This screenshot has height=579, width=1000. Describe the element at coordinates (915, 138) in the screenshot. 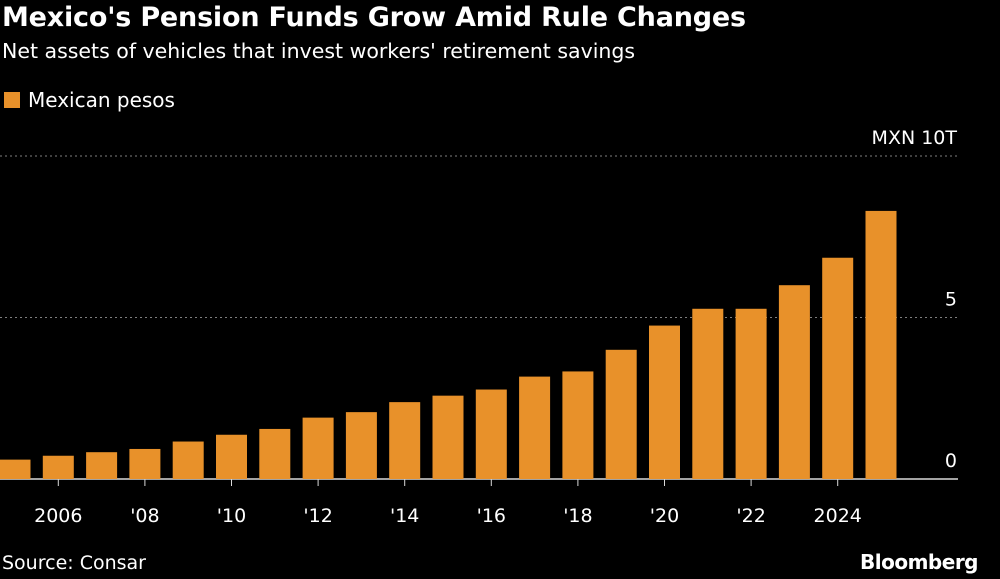

I see `y-tick-label: MXN 10T` at that location.